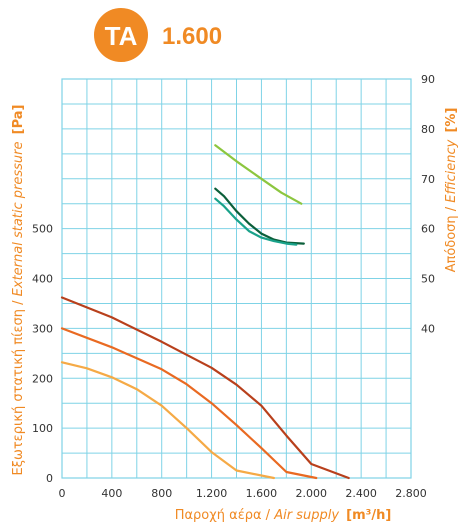 This screenshot has width=461, height=526. Describe the element at coordinates (428, 79) in the screenshot. I see `y-right-tick-label: 90` at that location.